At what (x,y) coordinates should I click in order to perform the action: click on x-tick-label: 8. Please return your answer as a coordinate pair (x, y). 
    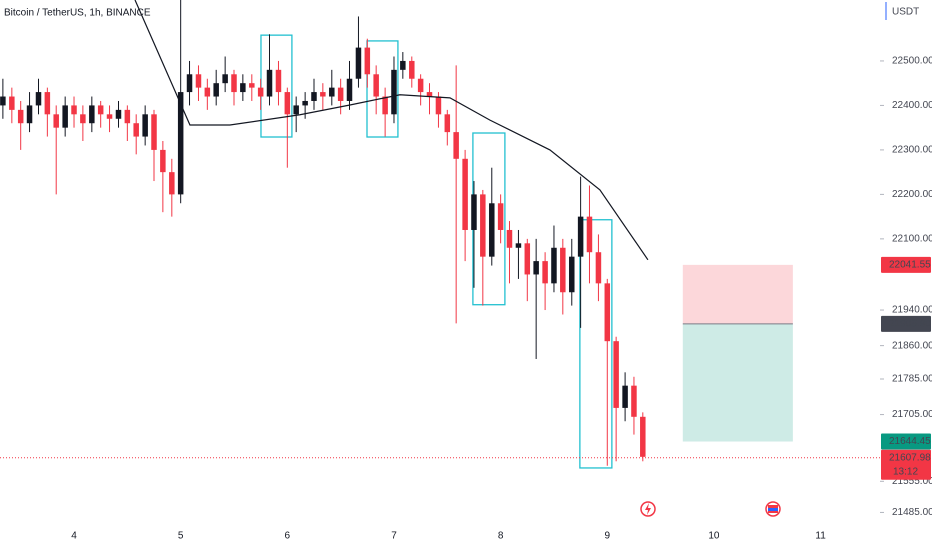
    Looking at the image, I should click on (501, 536).